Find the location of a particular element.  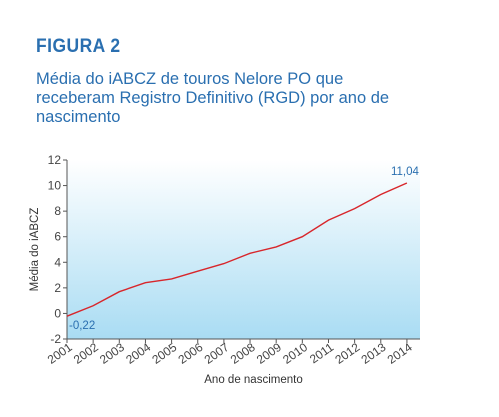

data-label-last: 11,04 is located at coordinates (405, 172).